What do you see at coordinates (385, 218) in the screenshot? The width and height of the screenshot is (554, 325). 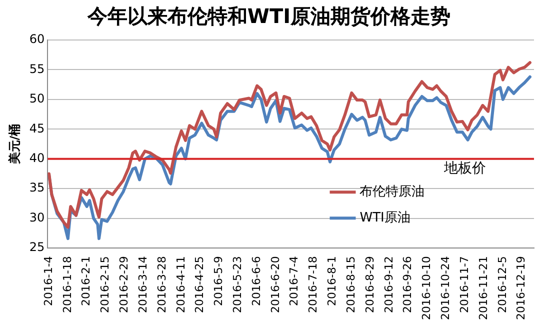 I see `legend-label: WTI原油` at bounding box center [385, 218].